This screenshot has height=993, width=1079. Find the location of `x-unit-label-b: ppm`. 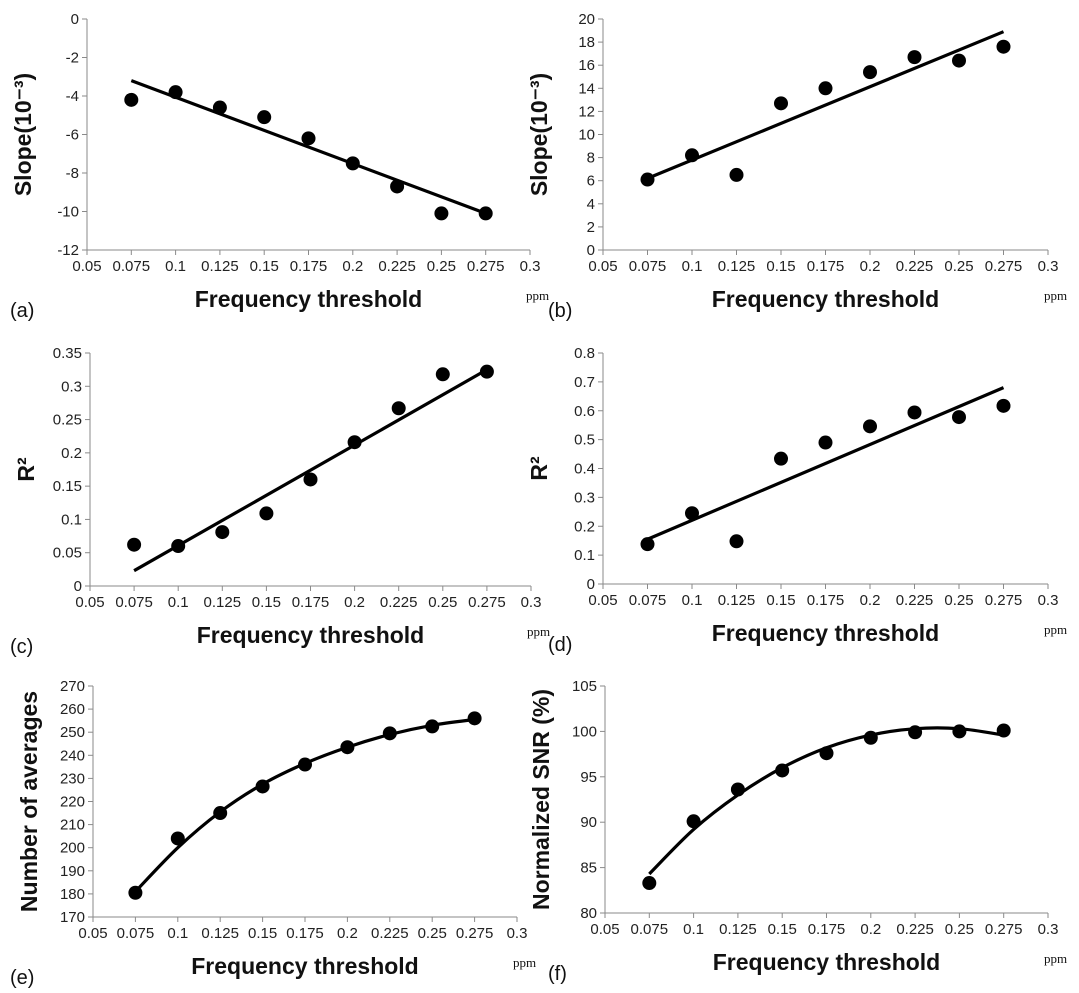

x-unit-label-b: ppm is located at coordinates (1055, 295).